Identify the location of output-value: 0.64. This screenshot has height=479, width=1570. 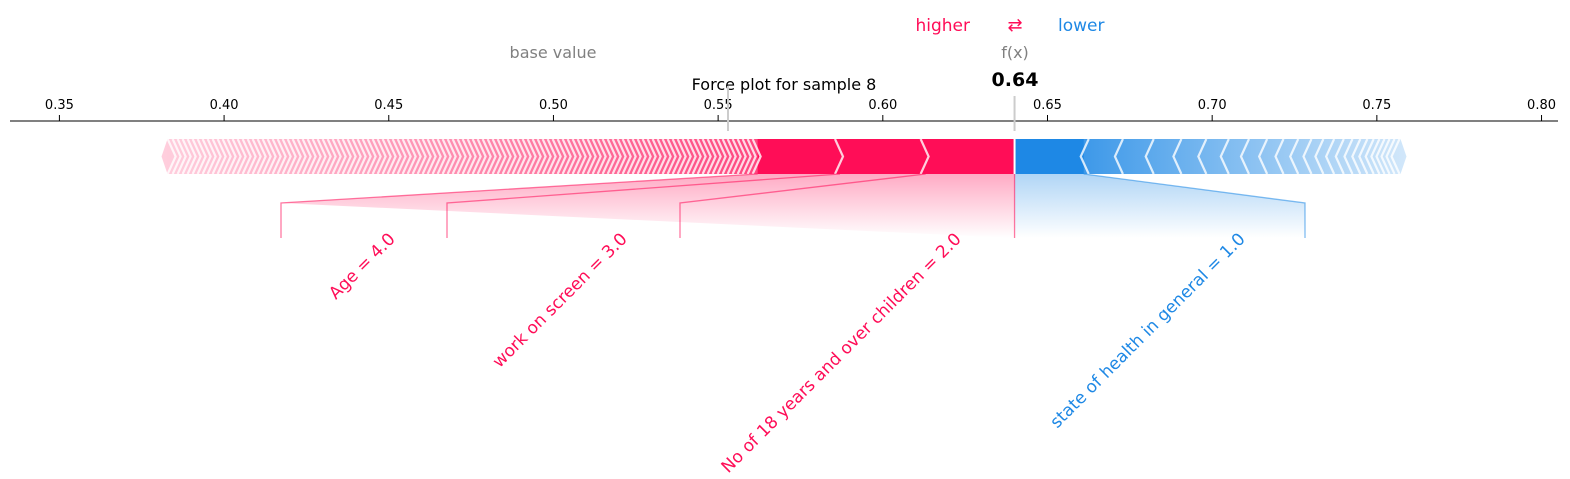
(1015, 80).